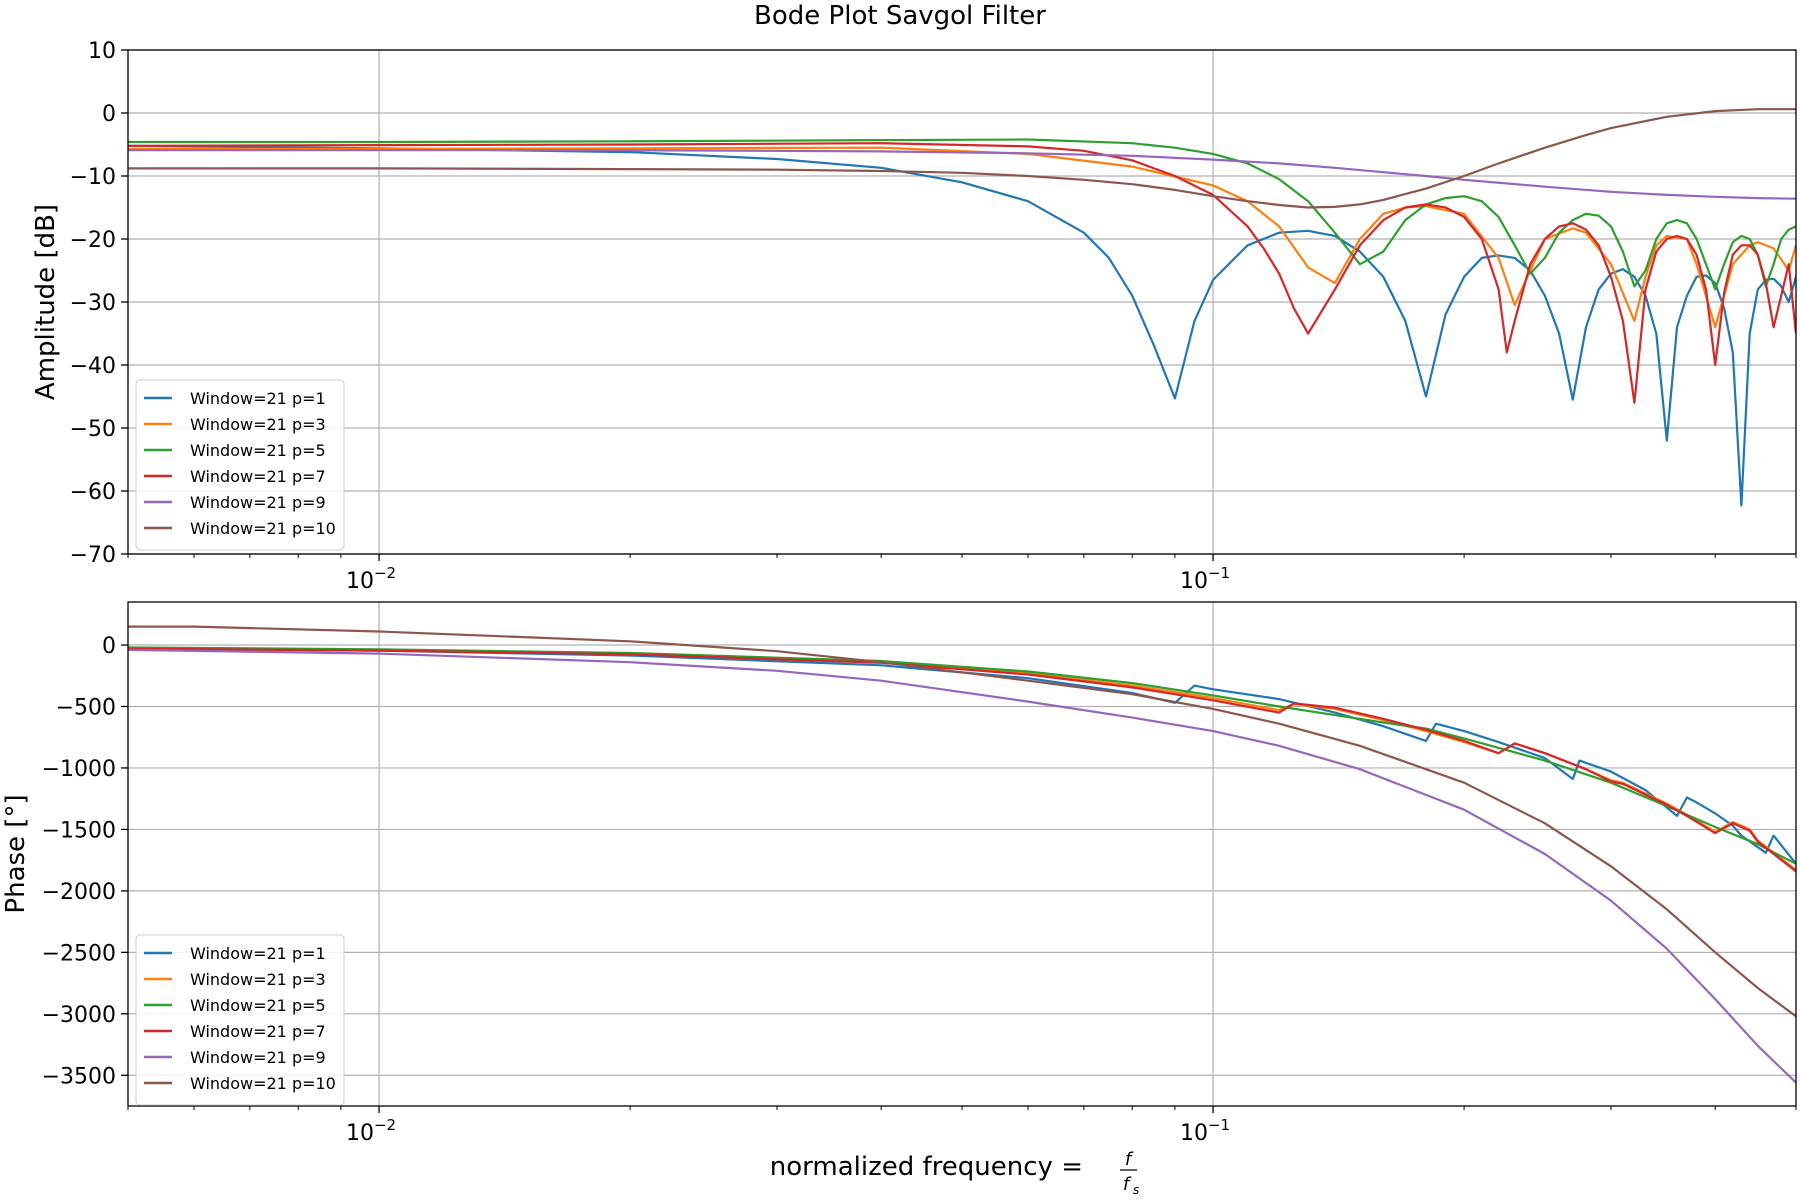 This screenshot has width=1800, height=1200. What do you see at coordinates (79, 830) in the screenshot?
I see `y-tick-label: −1500` at bounding box center [79, 830].